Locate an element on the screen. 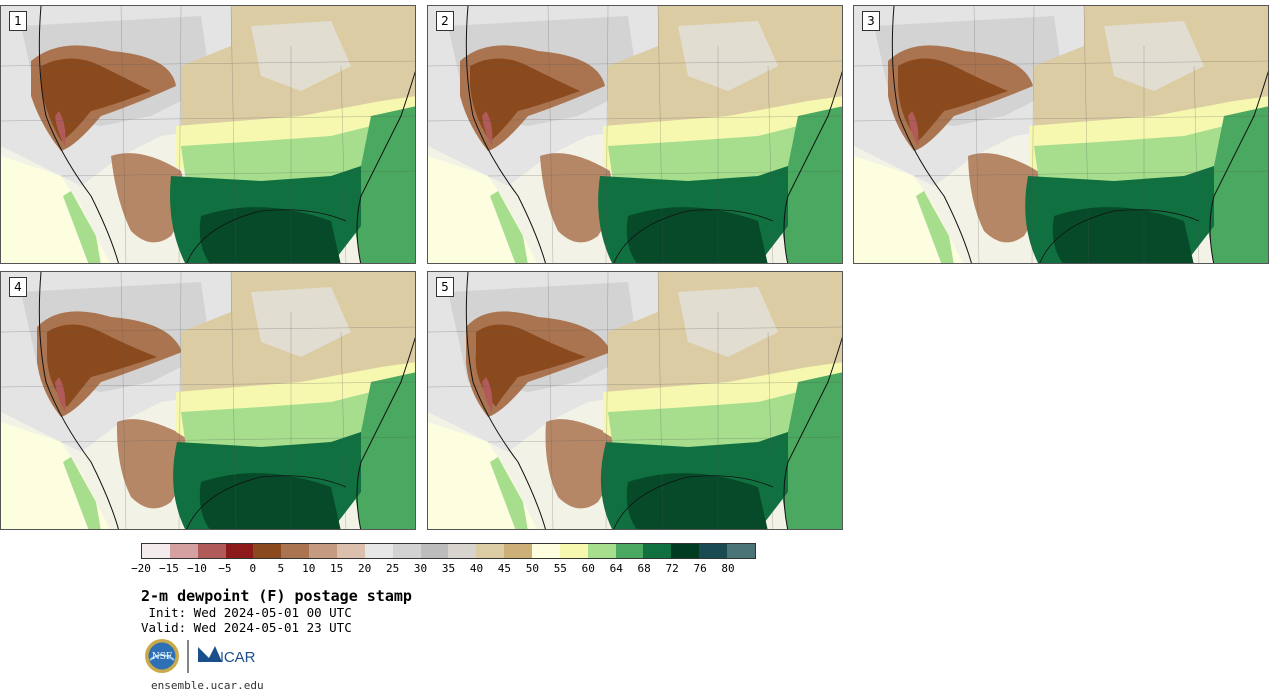  map-panel-4: 4 is located at coordinates (208, 400).